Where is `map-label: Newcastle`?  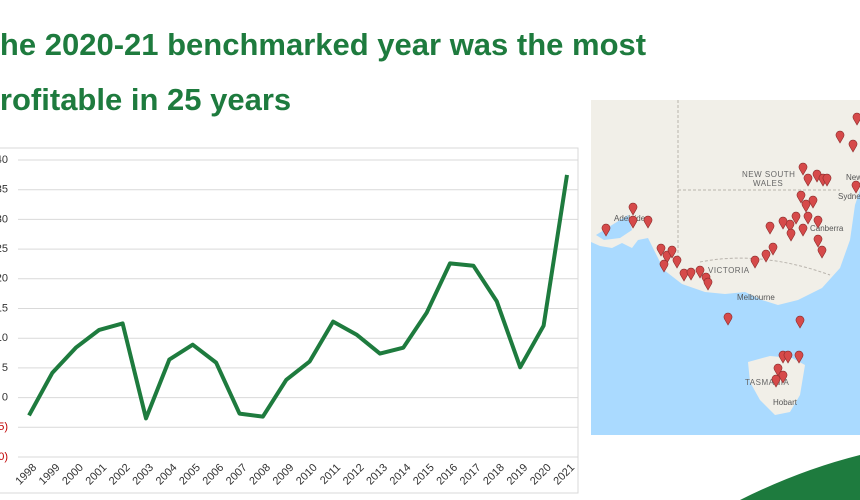
map-label: Newcastle is located at coordinates (853, 177).